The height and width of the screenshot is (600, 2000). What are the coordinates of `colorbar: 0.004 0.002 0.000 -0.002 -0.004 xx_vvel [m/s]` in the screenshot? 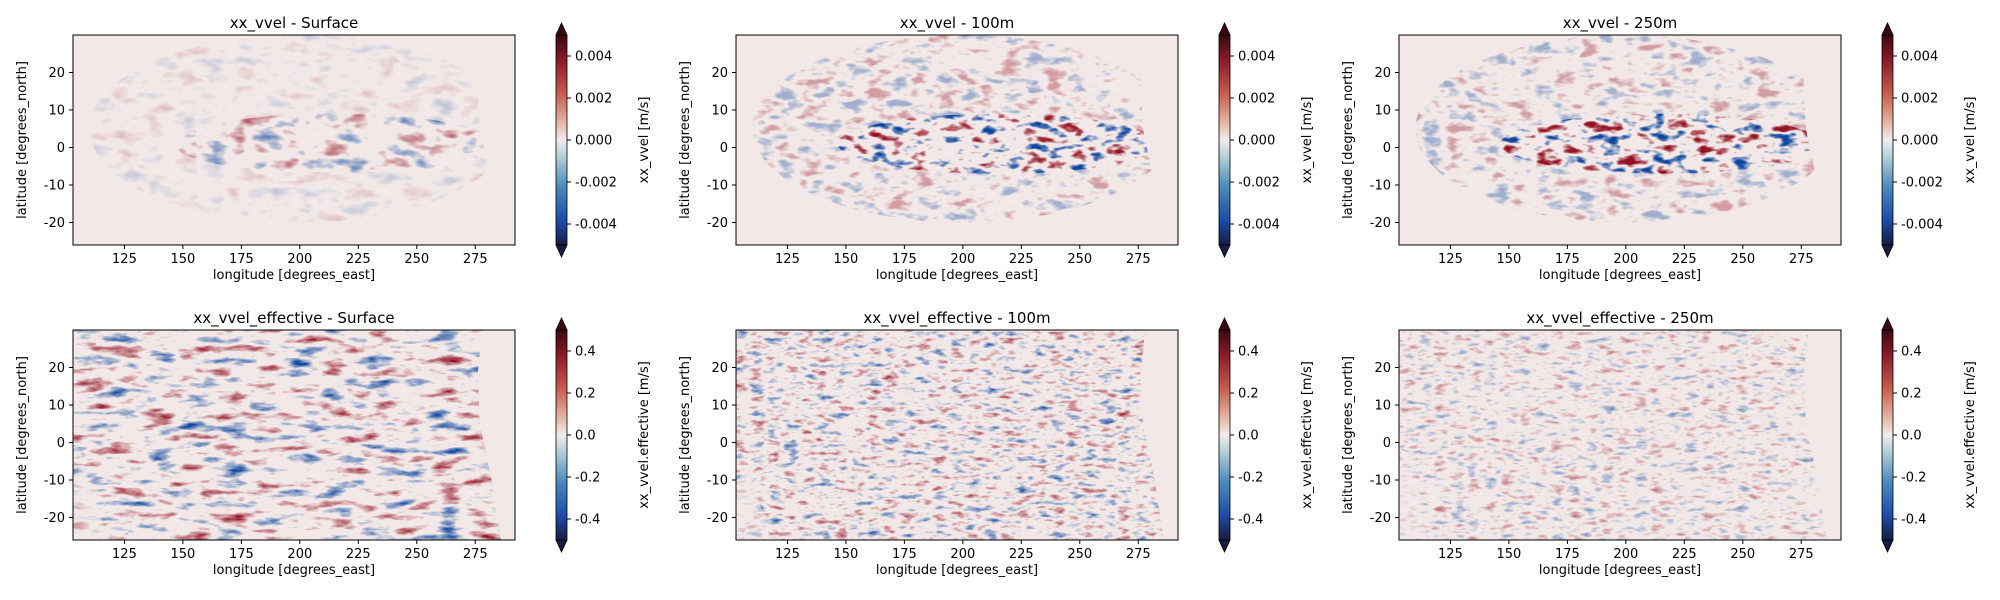 It's located at (1929, 140).